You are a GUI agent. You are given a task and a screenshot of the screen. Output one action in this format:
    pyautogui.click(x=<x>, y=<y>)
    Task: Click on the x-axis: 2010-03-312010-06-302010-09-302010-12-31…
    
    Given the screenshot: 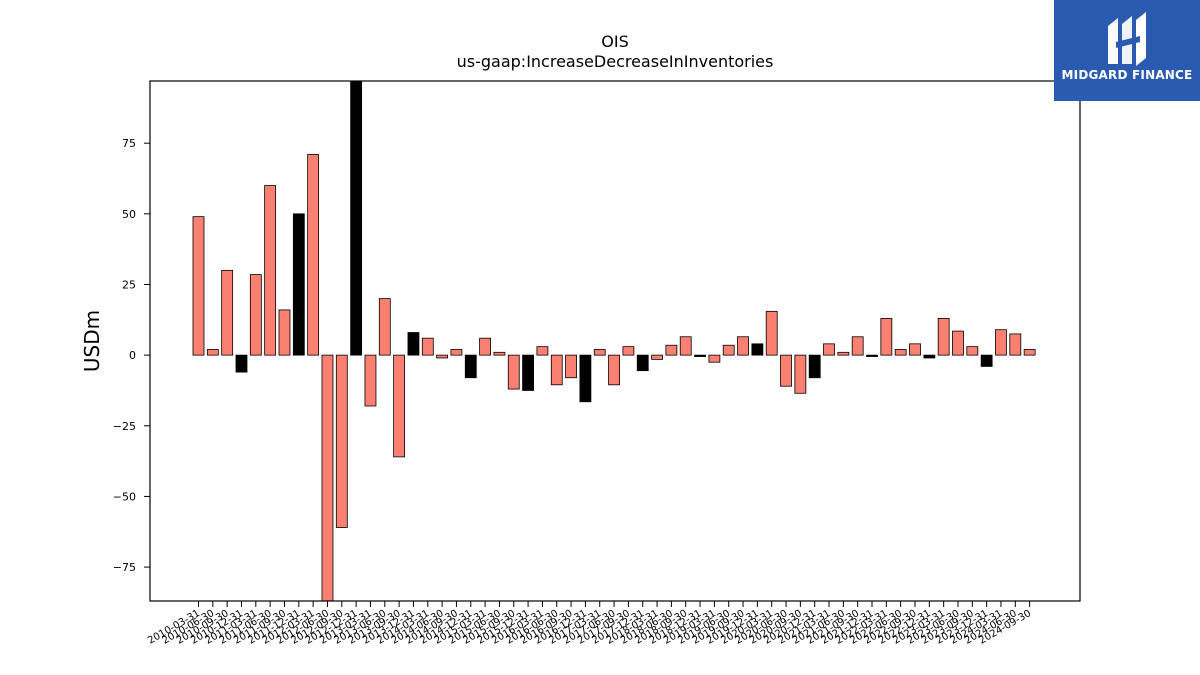 What is the action you would take?
    pyautogui.click(x=589, y=624)
    